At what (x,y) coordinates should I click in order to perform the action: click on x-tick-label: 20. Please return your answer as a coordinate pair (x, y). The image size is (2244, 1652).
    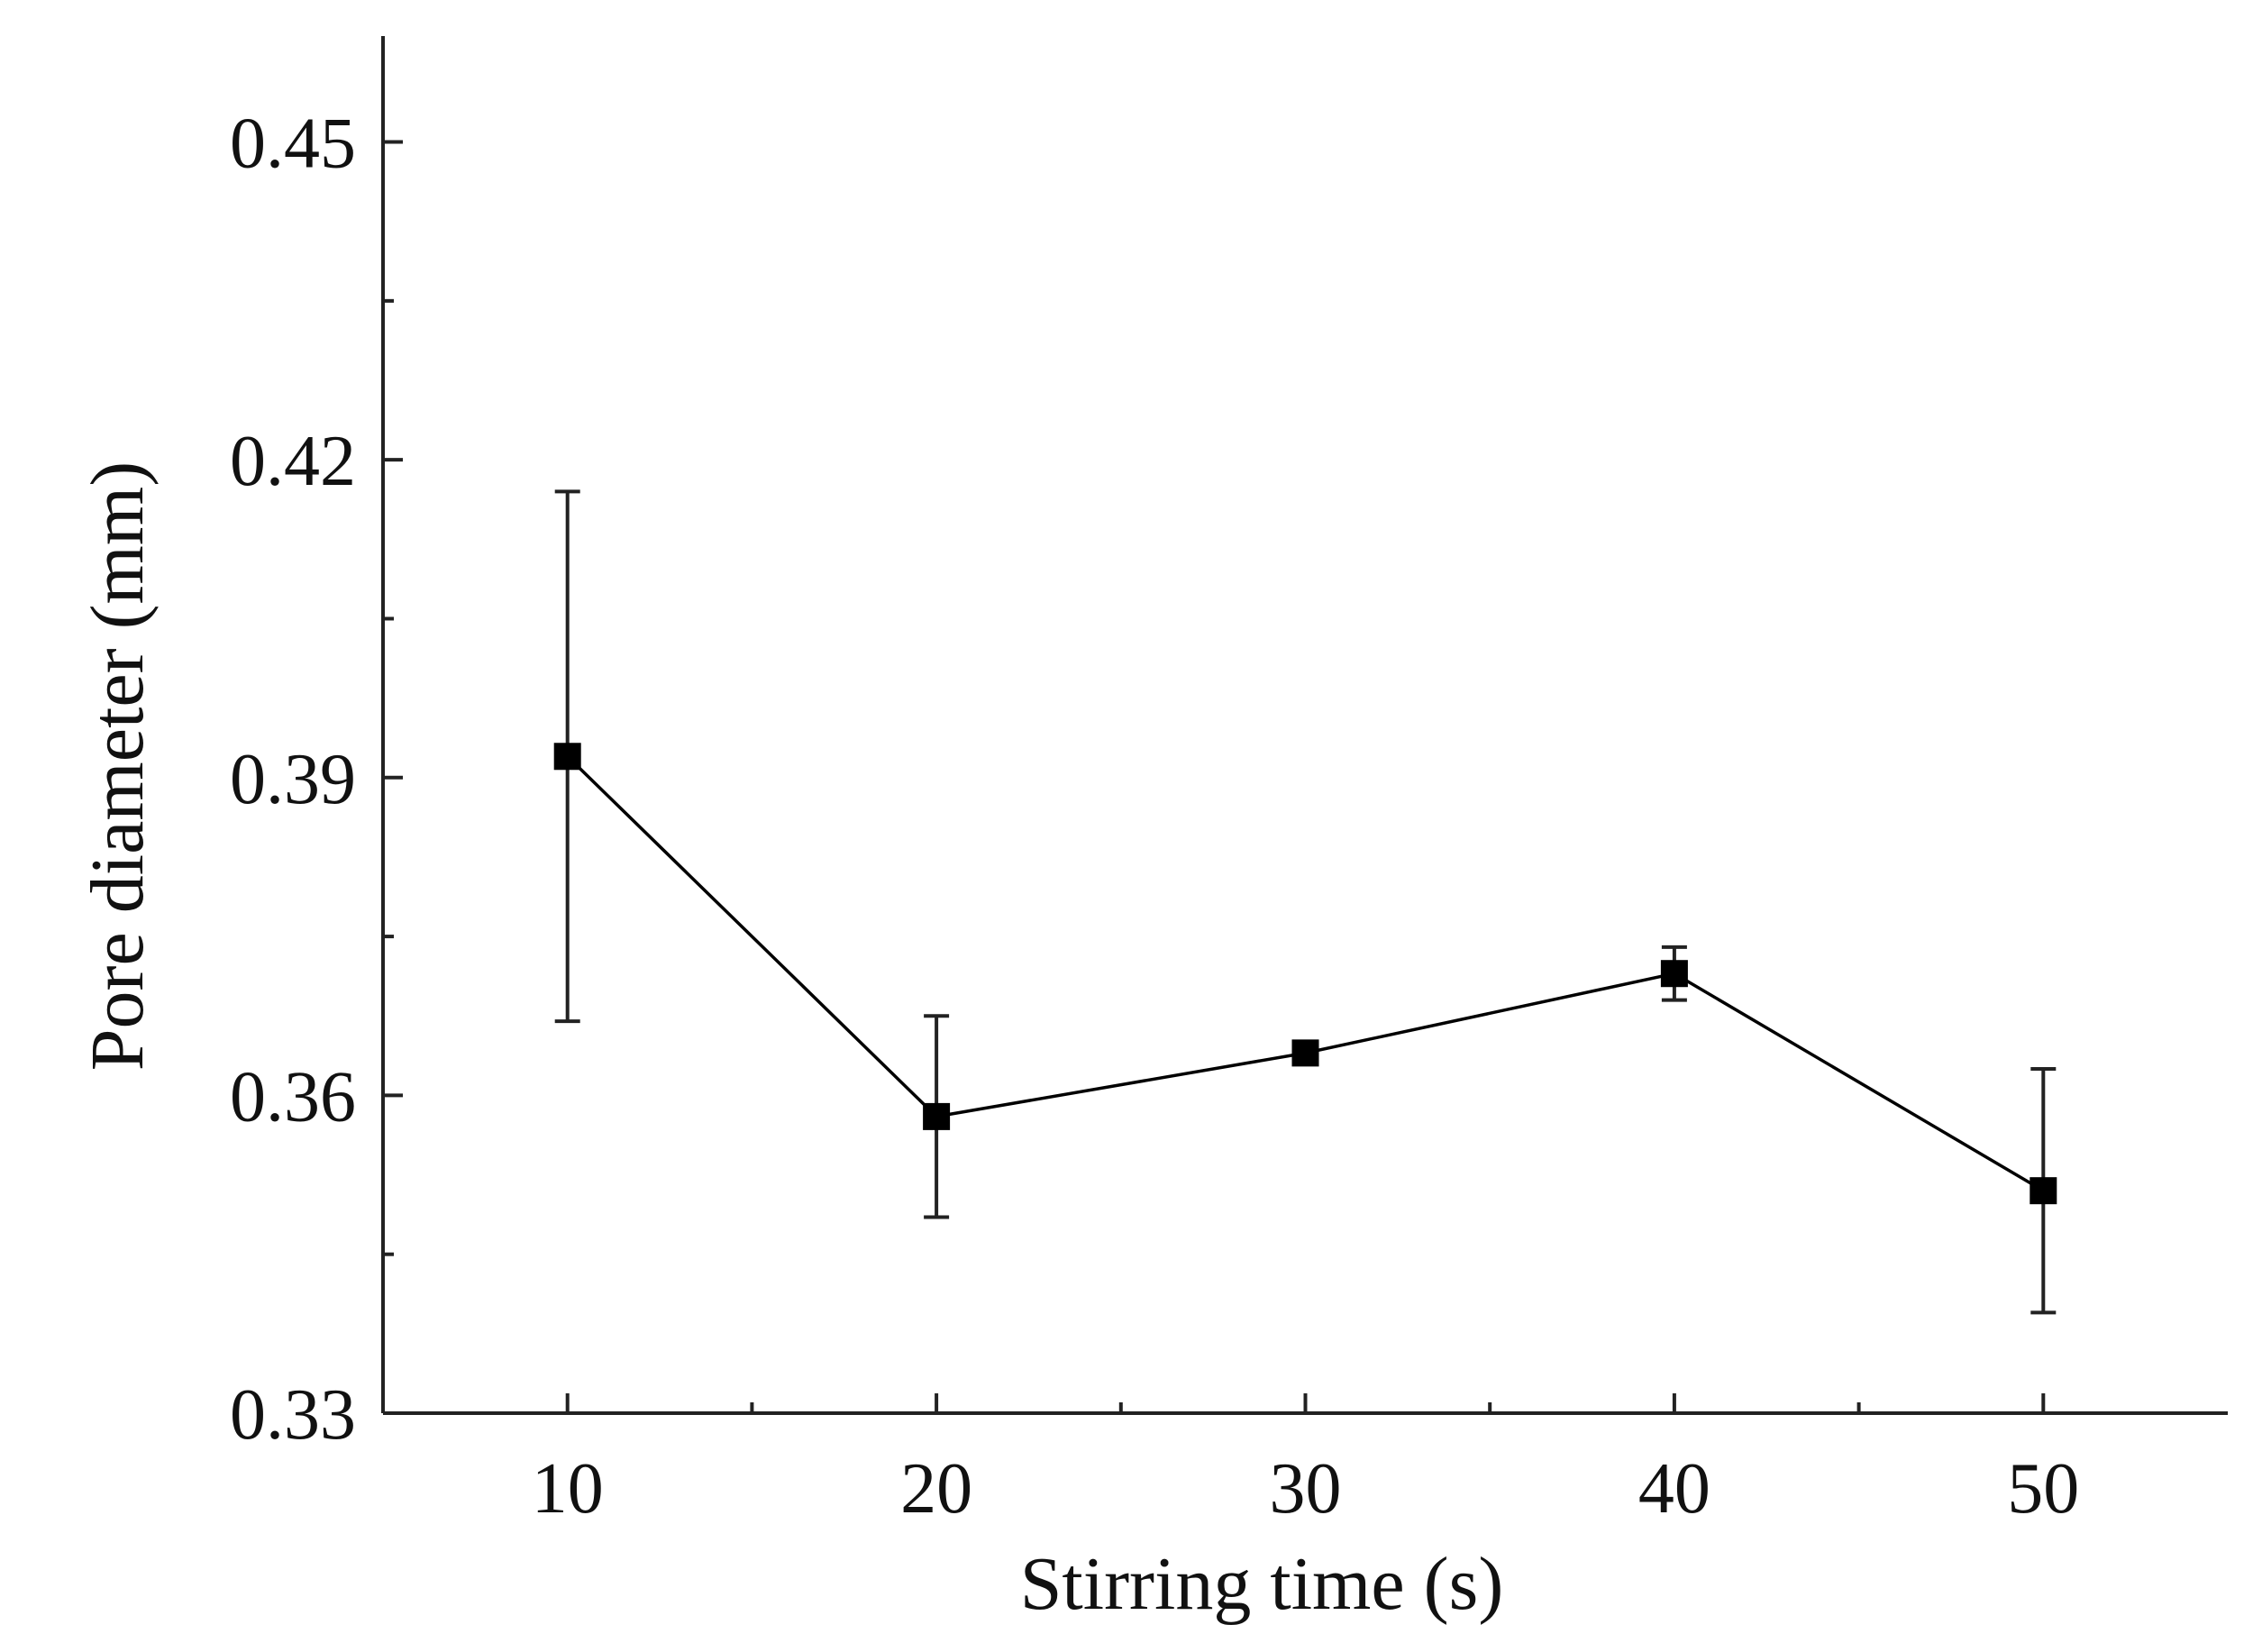
    Looking at the image, I should click on (936, 1489).